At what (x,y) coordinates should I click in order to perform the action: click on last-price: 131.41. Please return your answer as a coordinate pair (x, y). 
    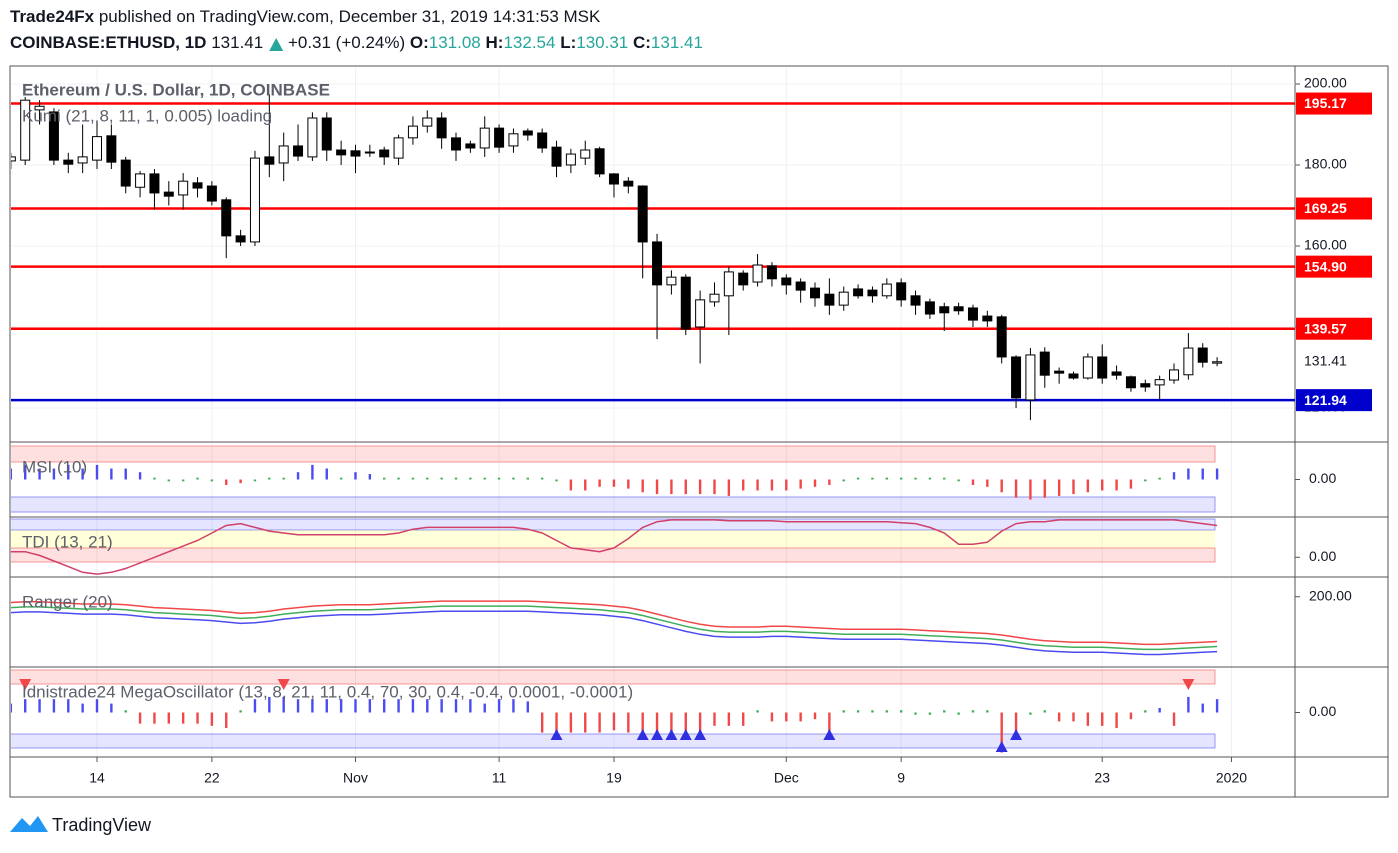
    Looking at the image, I should click on (237, 42).